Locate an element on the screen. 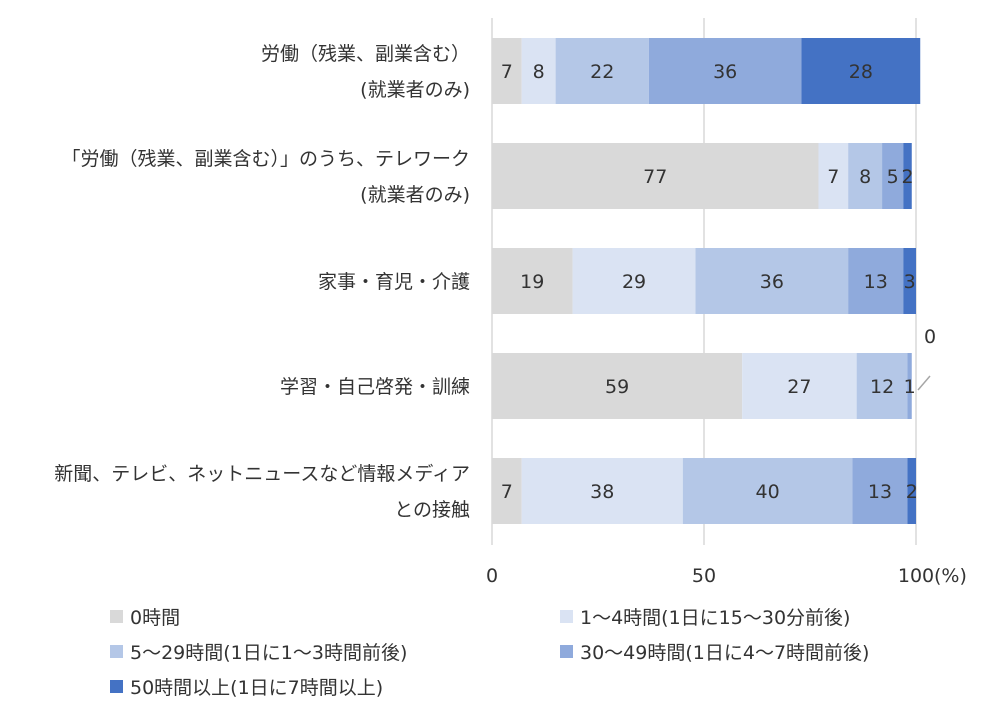  segment-label-4-1: 38 is located at coordinates (602, 492).